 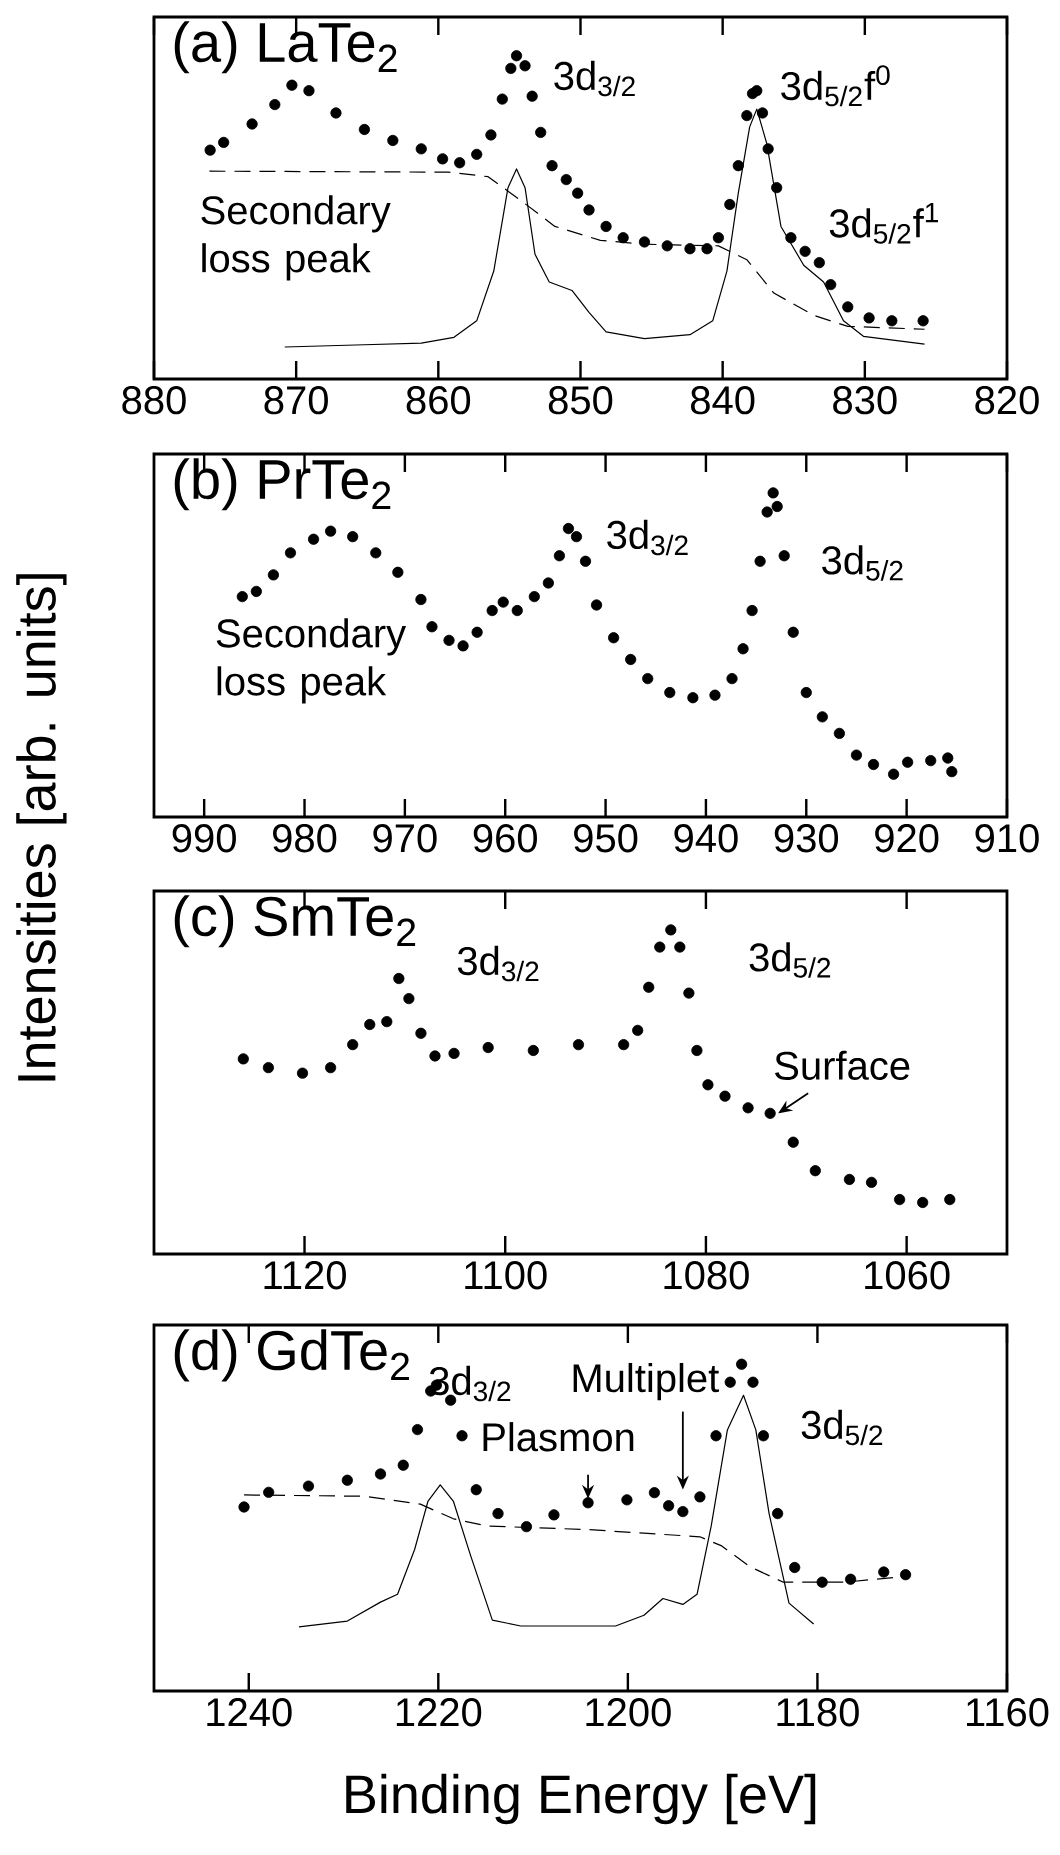 I want to click on x-tick-label: 880, so click(x=154, y=400).